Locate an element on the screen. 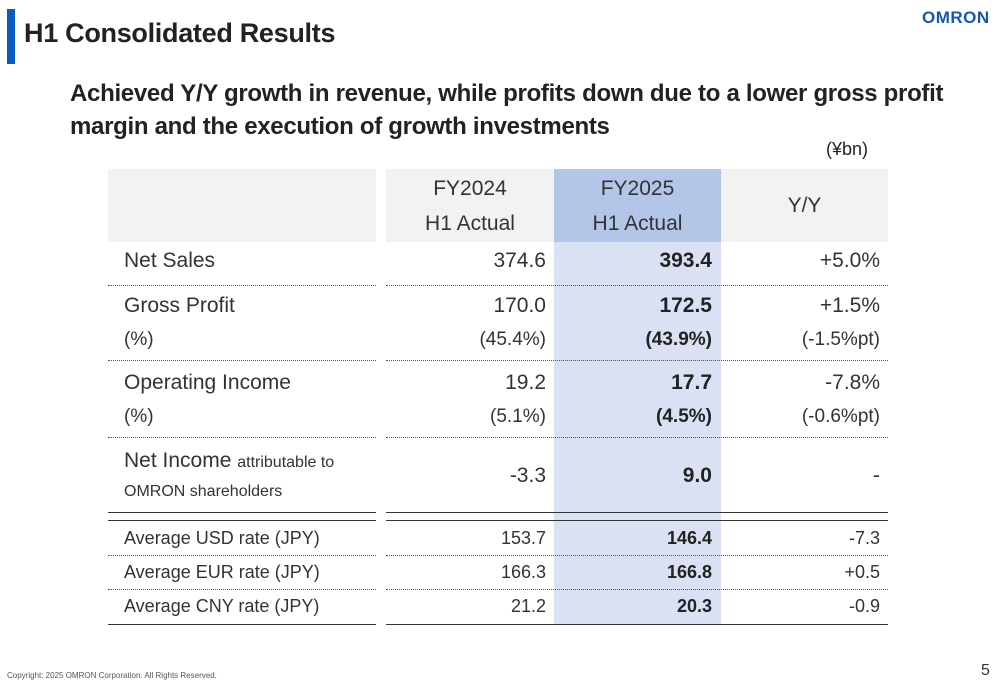 The height and width of the screenshot is (685, 1000). unit-label: (¥bn) is located at coordinates (847, 149).